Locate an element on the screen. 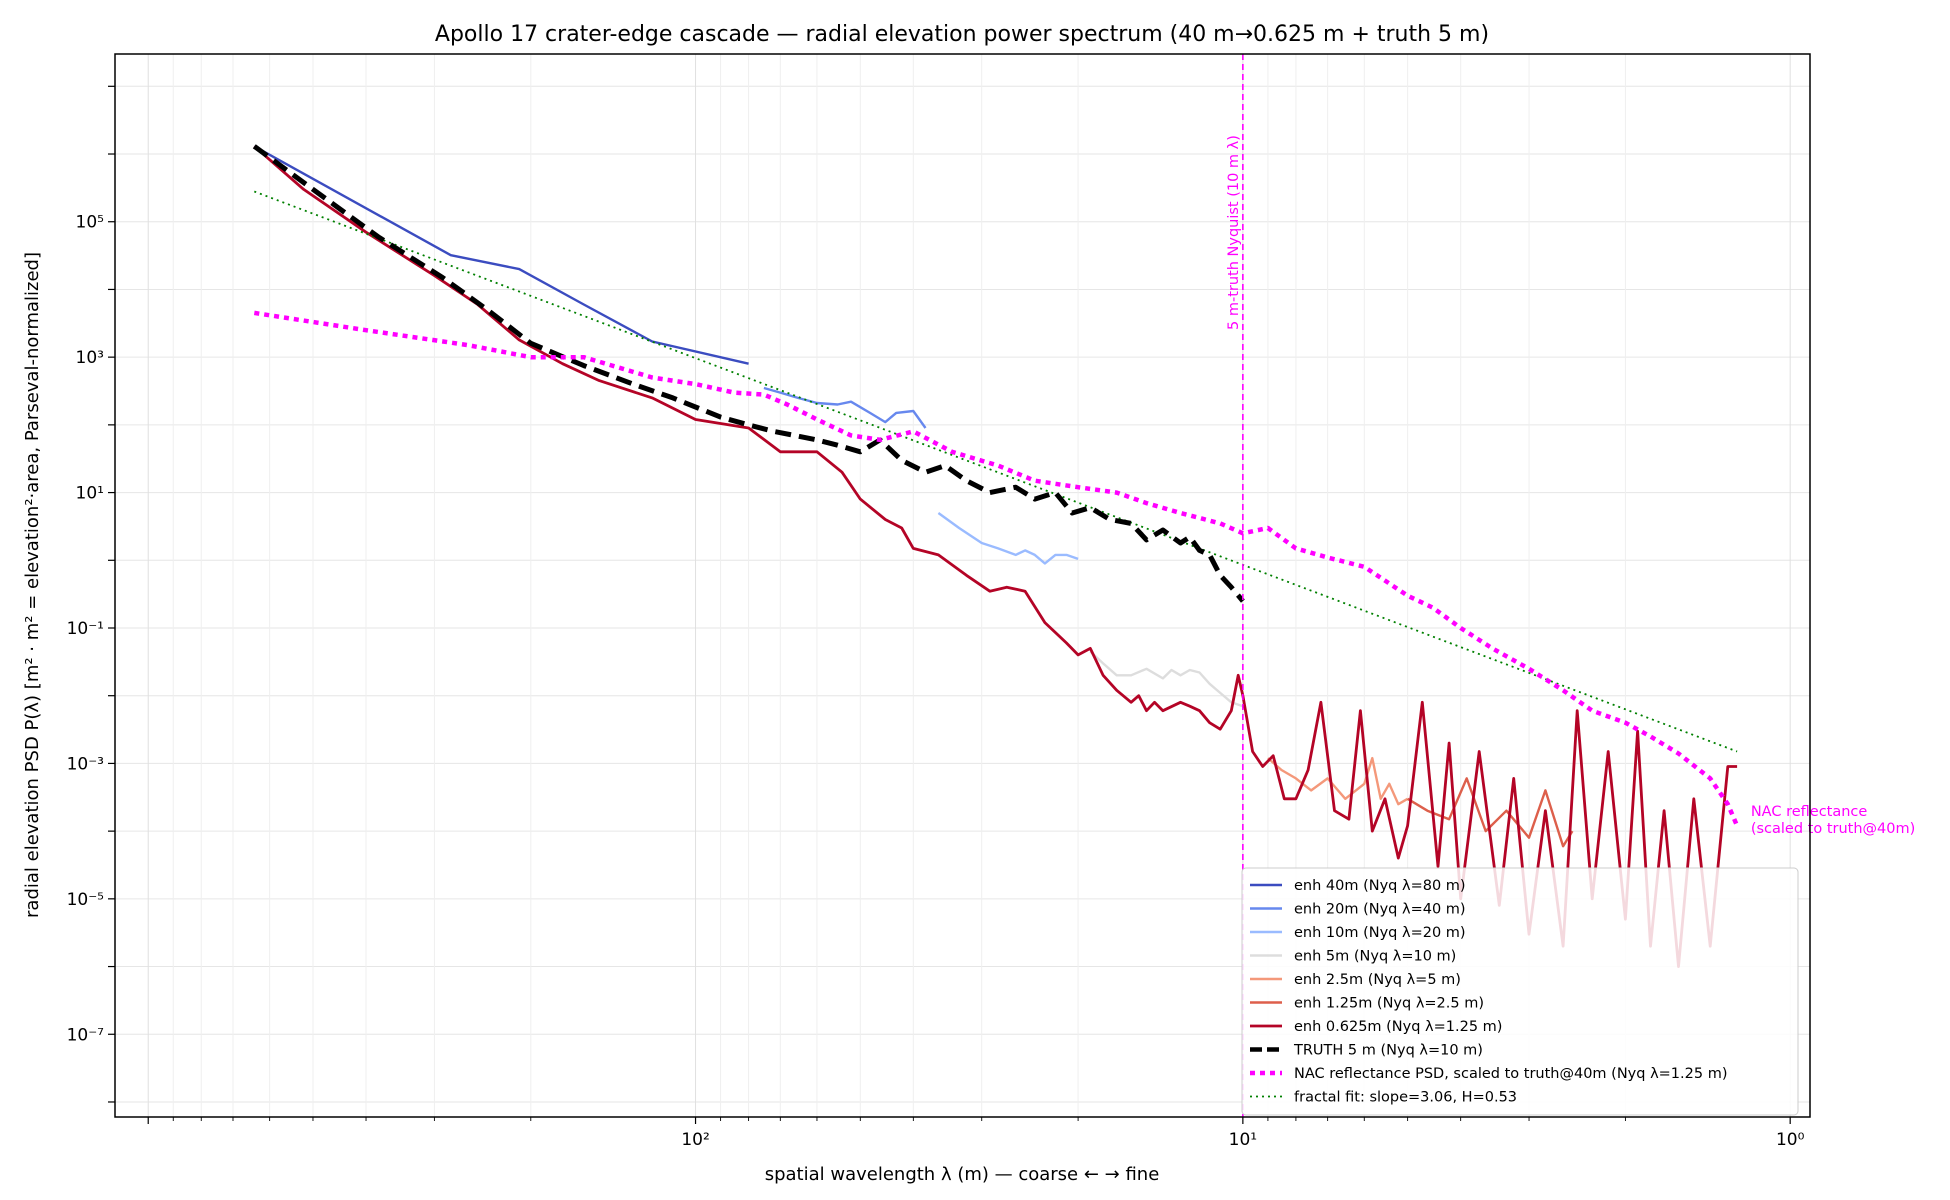  y-tick-label: 10³ is located at coordinates (90, 358).